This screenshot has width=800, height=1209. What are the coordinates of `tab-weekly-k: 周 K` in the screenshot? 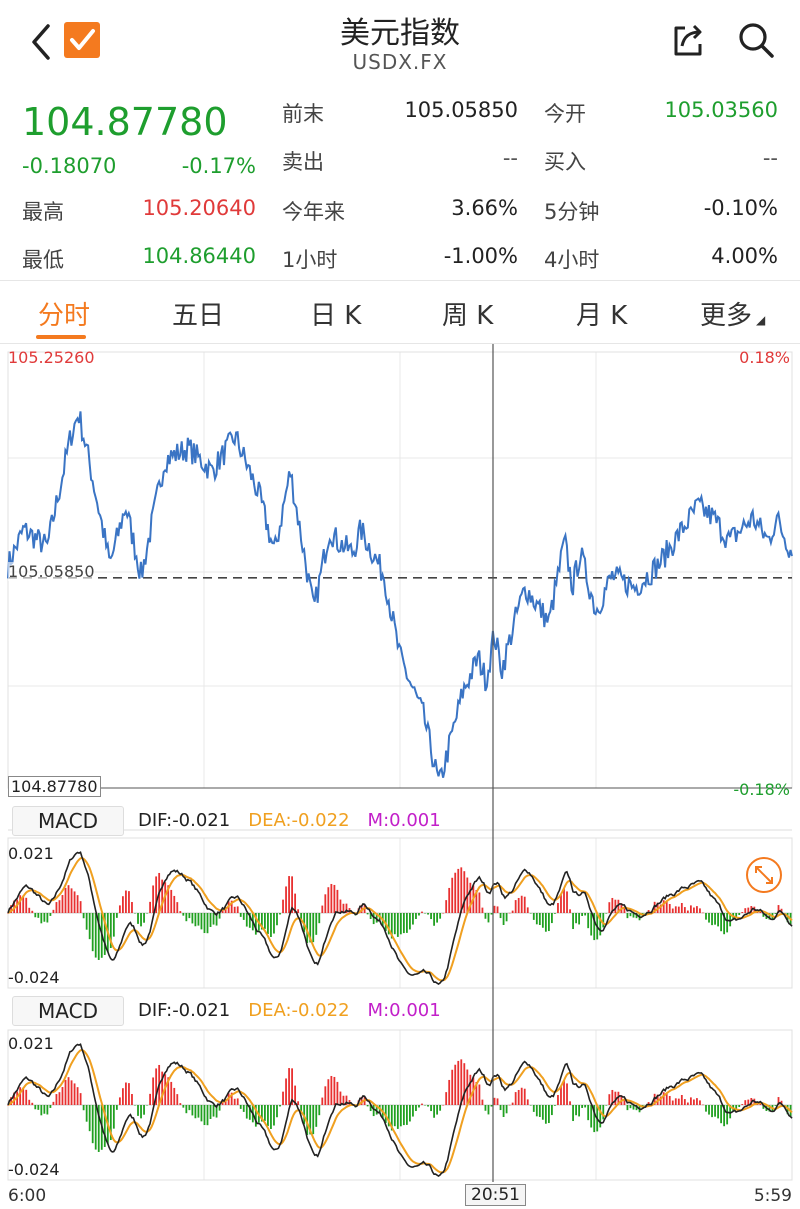 It's located at (468, 316).